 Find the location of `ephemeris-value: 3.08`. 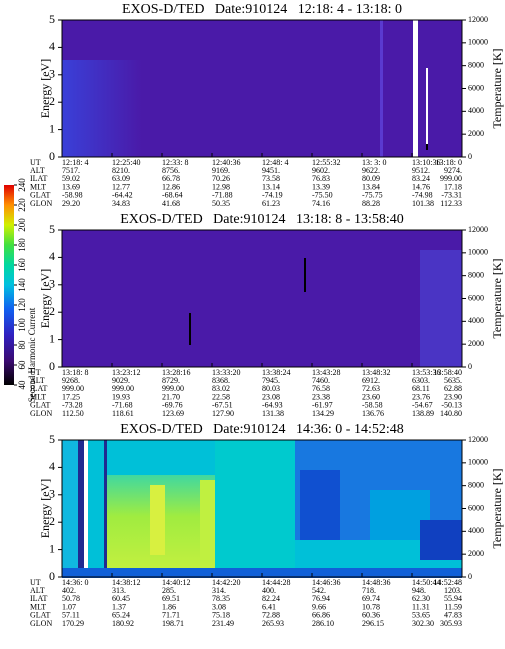

ephemeris-value: 3.08 is located at coordinates (219, 606).